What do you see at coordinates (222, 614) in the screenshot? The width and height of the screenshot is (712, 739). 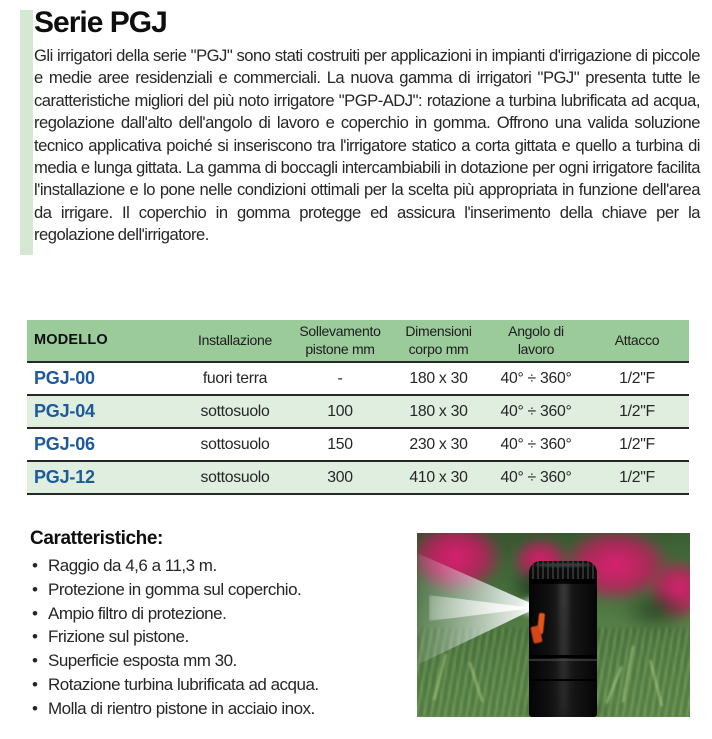 I see `feature-item: Ampio filtro di protezione.` at bounding box center [222, 614].